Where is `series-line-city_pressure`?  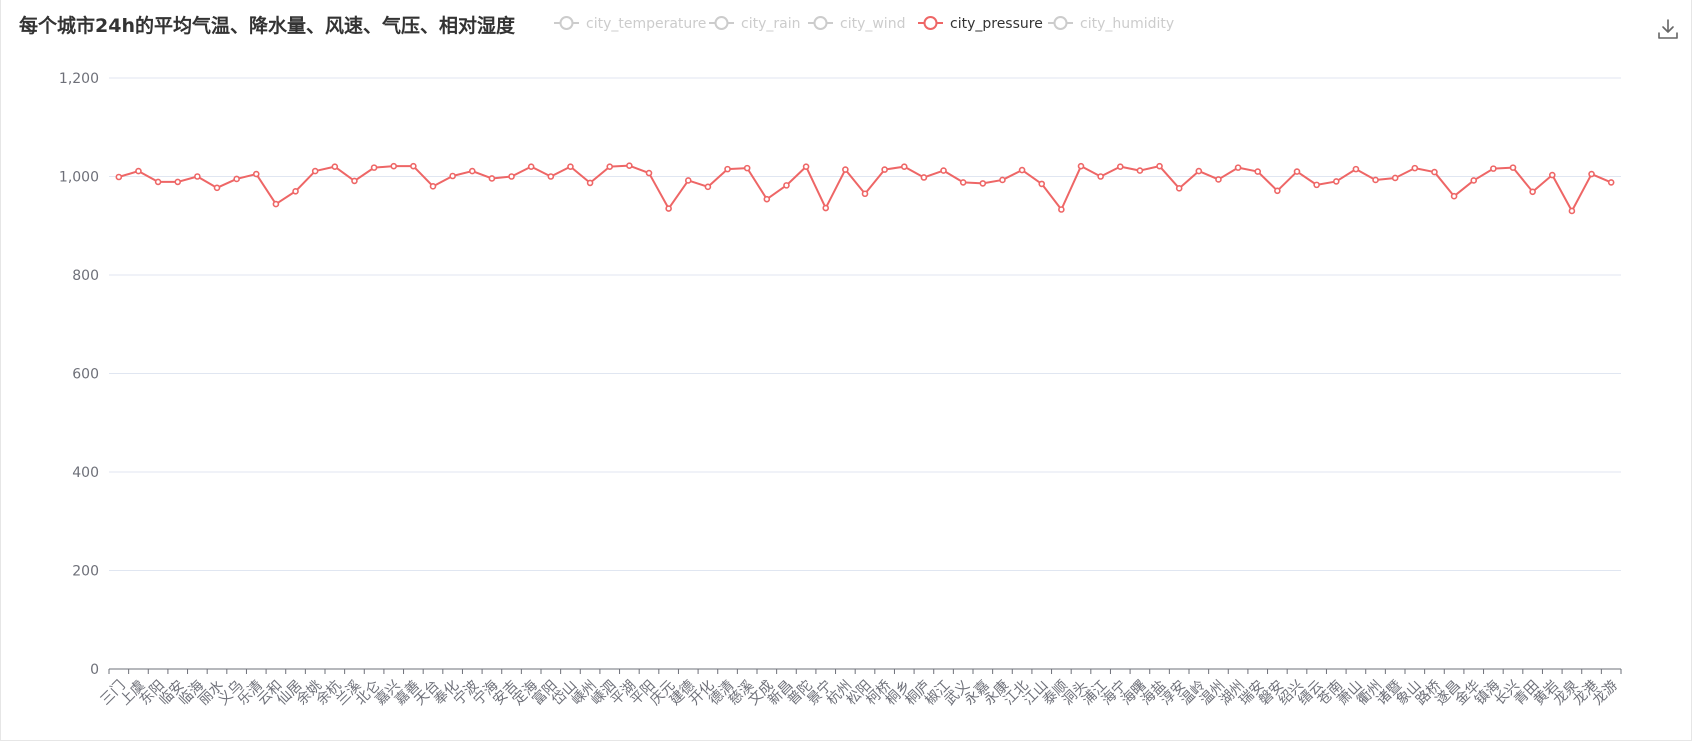 series-line-city_pressure is located at coordinates (865, 188).